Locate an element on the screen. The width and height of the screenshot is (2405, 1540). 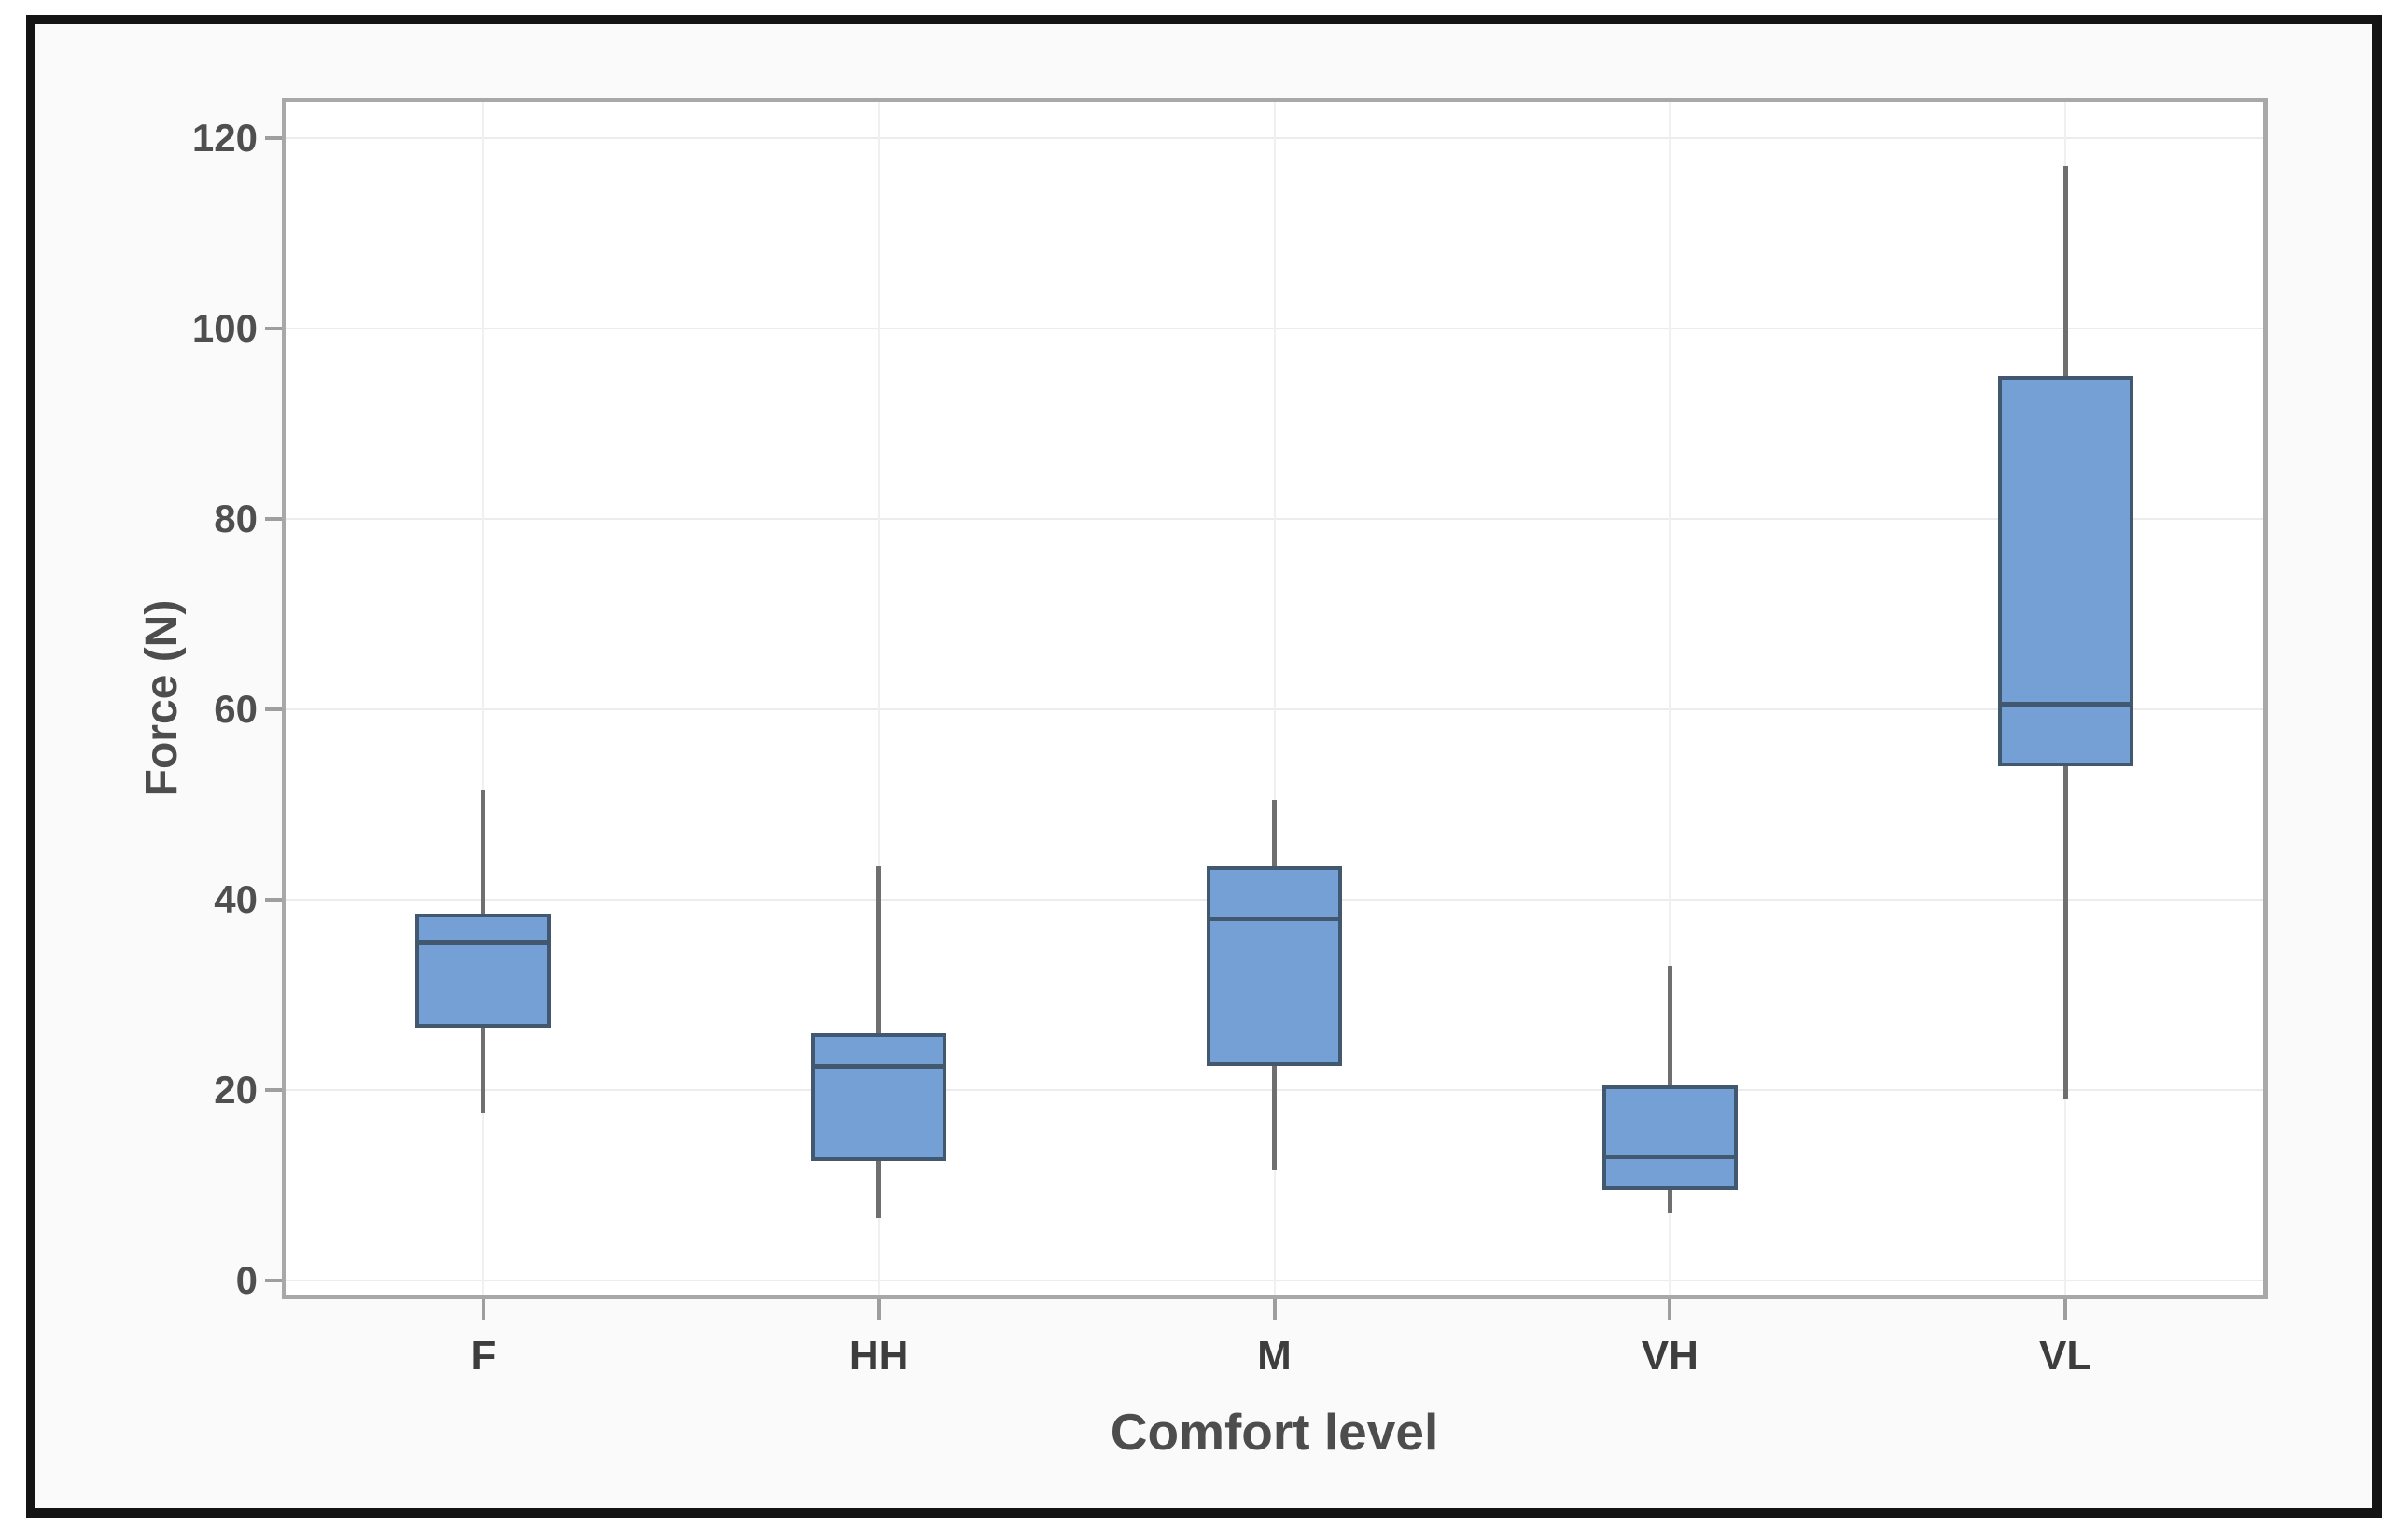
box-VL is located at coordinates (2065, 570).